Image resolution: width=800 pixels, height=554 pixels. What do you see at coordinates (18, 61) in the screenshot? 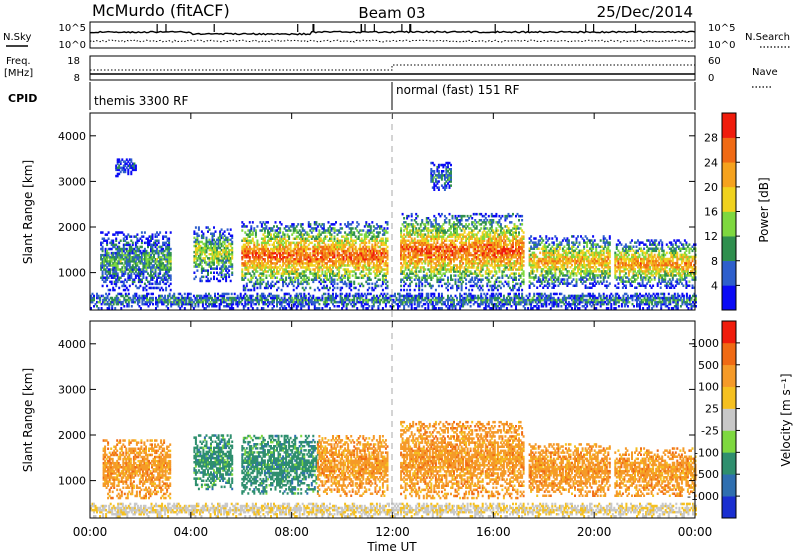
I see `freq-label: Freq.` at bounding box center [18, 61].